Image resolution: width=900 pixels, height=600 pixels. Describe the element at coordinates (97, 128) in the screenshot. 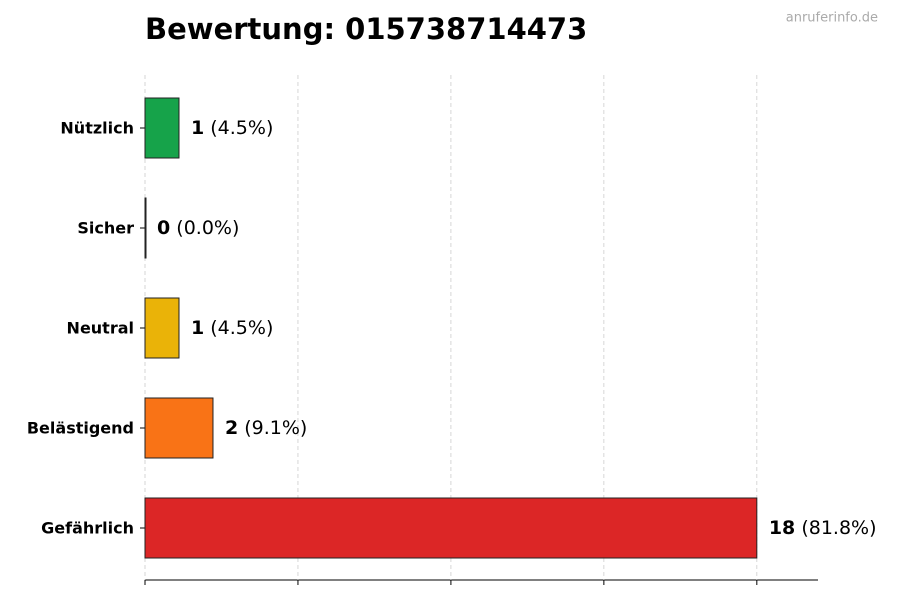

I see `y-tick-label: Nützlich` at that location.